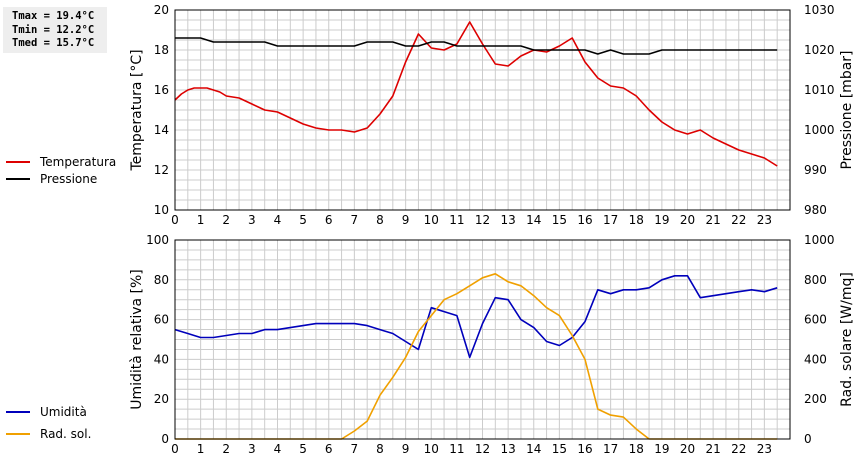 The height and width of the screenshot is (460, 860). I want to click on y-right-tick-label: 990, so click(815, 170).